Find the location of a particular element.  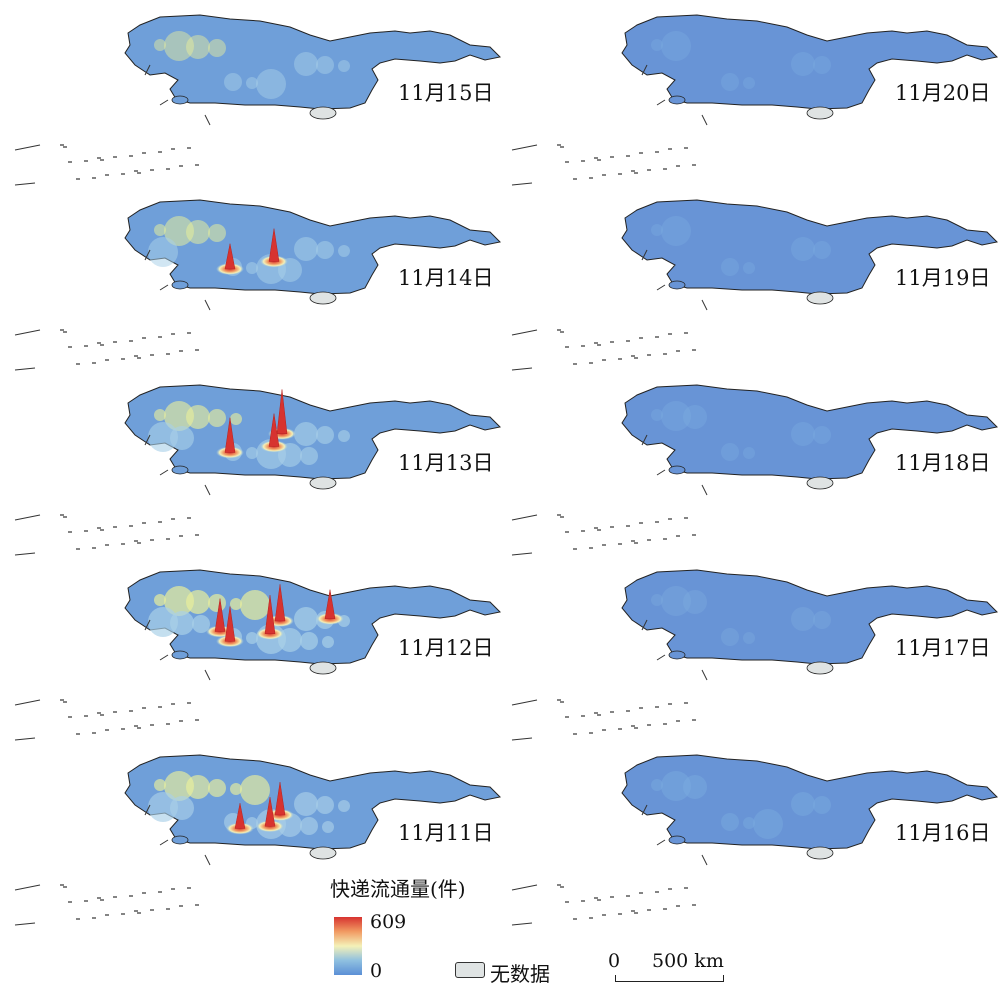

map-date-label: 11月18日 is located at coordinates (943, 463).